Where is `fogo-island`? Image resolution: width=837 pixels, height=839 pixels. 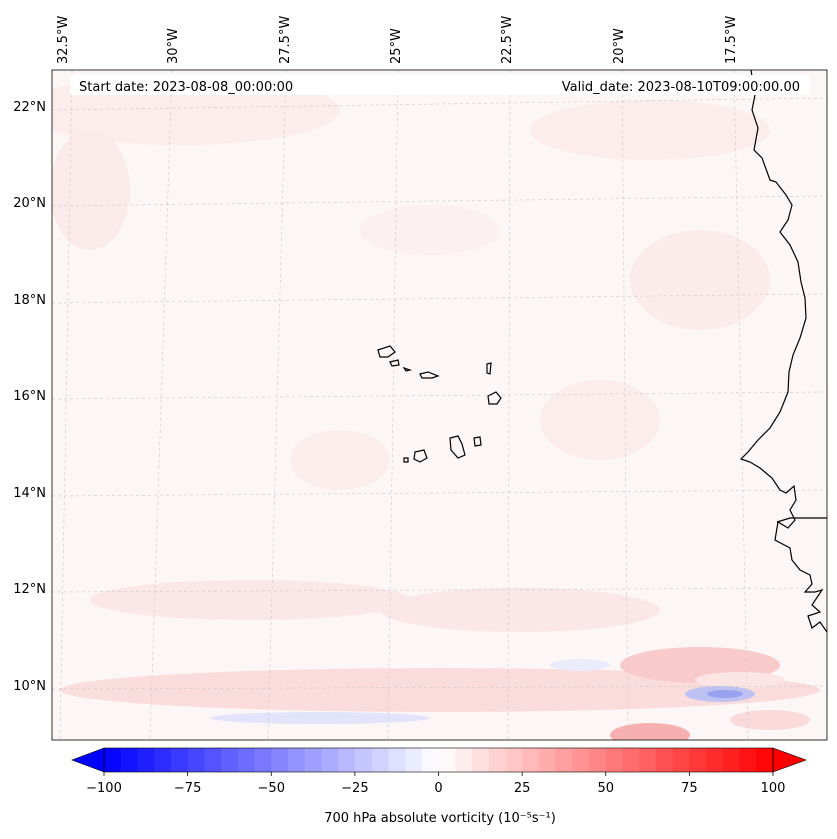 fogo-island is located at coordinates (420, 456).